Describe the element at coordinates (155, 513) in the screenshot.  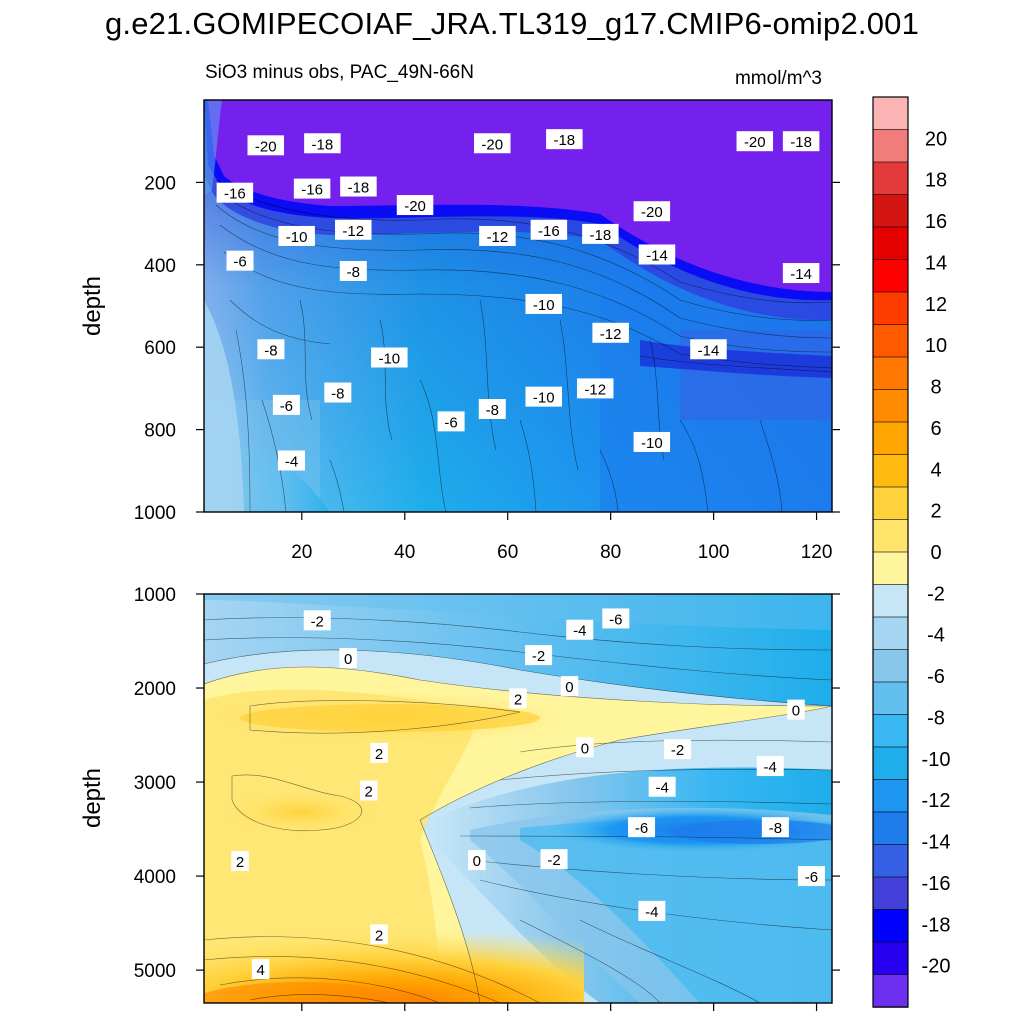
I see `upper-y-tick-label: 1000` at that location.